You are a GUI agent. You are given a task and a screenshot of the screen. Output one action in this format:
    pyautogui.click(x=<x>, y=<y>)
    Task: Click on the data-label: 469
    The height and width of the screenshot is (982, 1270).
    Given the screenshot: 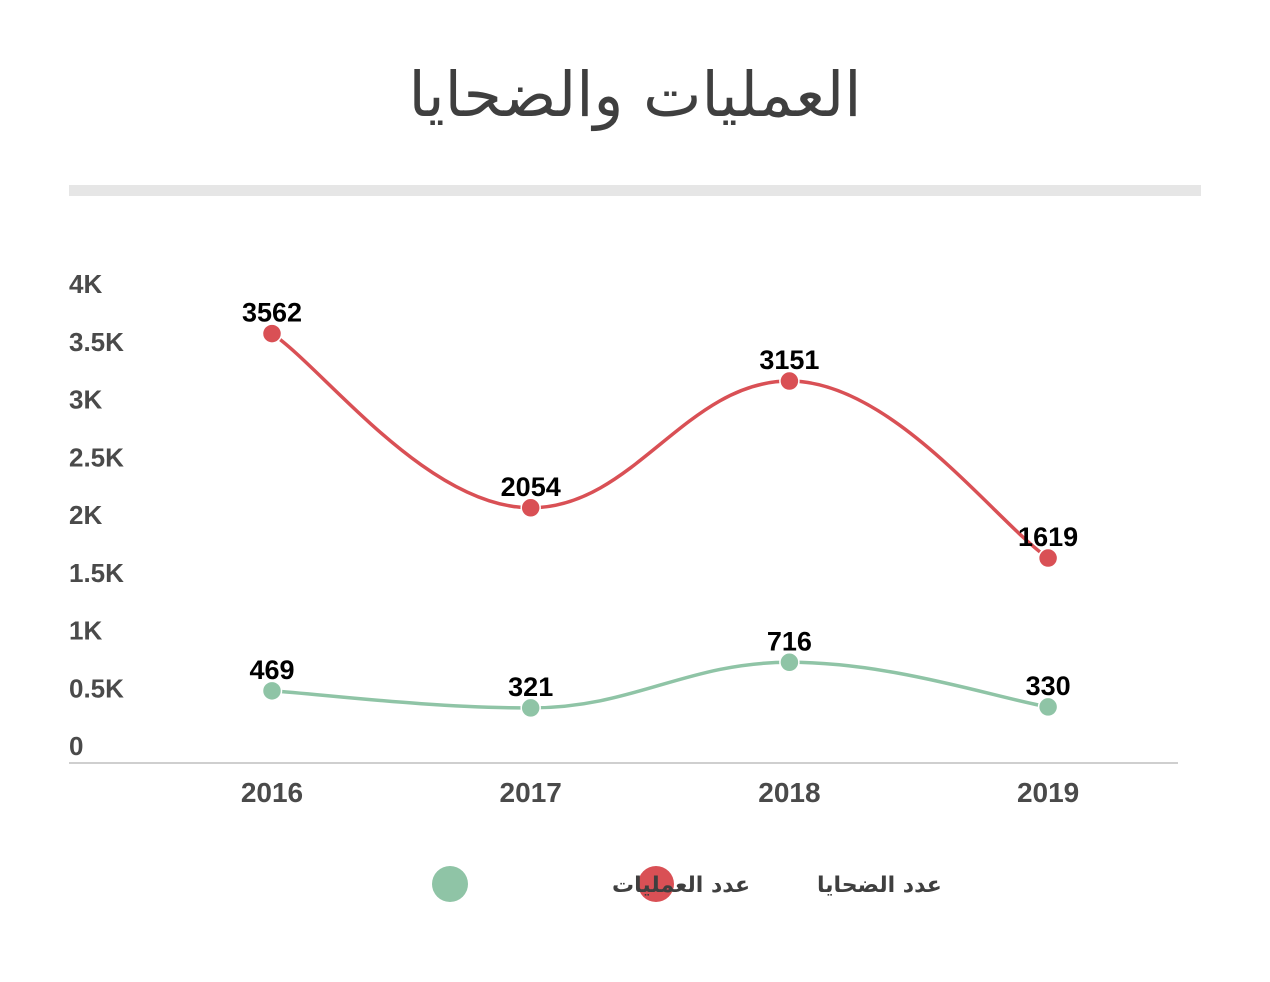 What is the action you would take?
    pyautogui.click(x=271, y=670)
    